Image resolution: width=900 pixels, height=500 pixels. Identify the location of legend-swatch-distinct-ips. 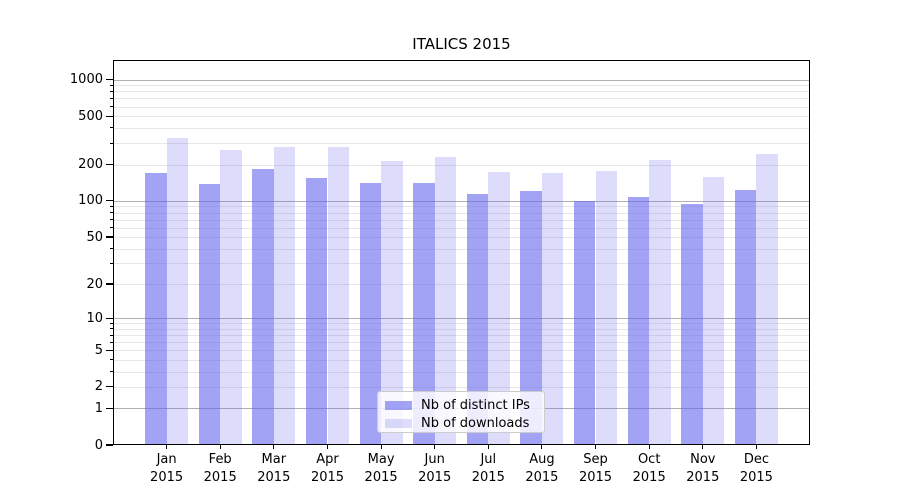
(398, 405).